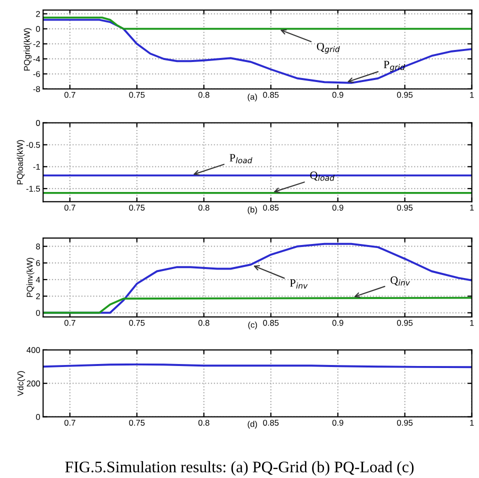 The image size is (479, 478). I want to click on y-tick-label: -0.5, so click(33, 145).